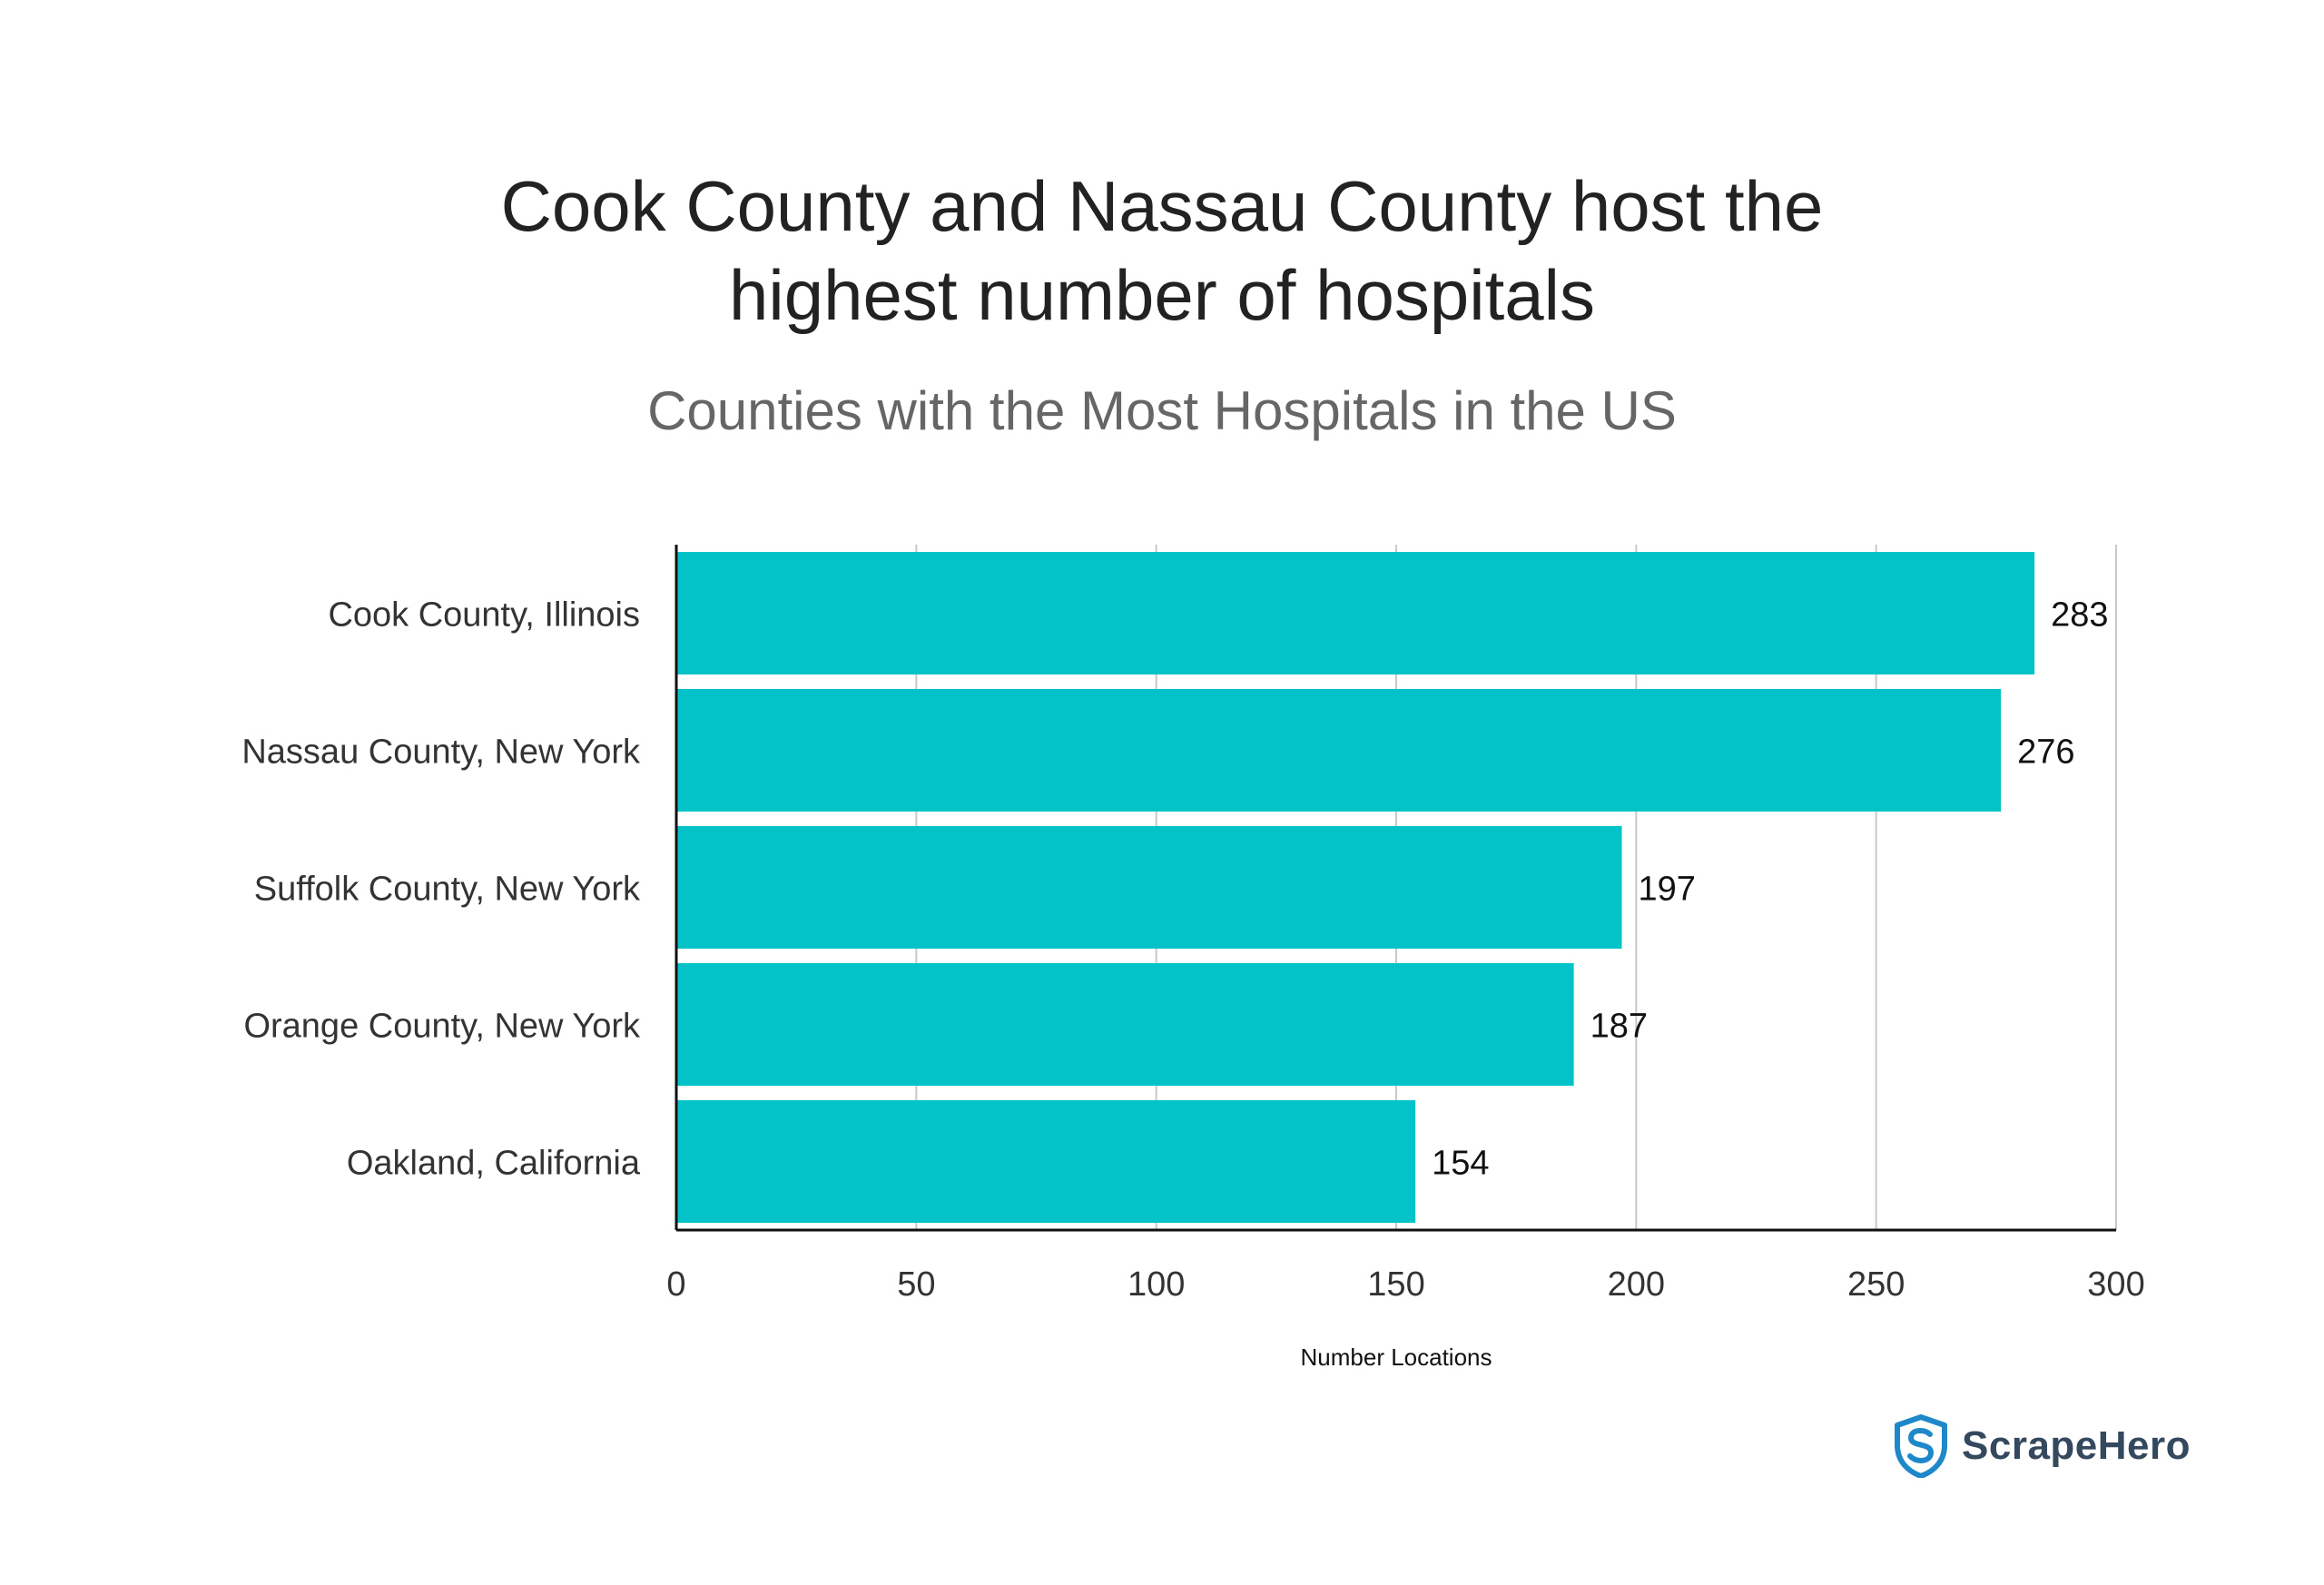 This screenshot has height=1585, width=2324. Describe the element at coordinates (1619, 1027) in the screenshot. I see `value-label-3: 187` at that location.